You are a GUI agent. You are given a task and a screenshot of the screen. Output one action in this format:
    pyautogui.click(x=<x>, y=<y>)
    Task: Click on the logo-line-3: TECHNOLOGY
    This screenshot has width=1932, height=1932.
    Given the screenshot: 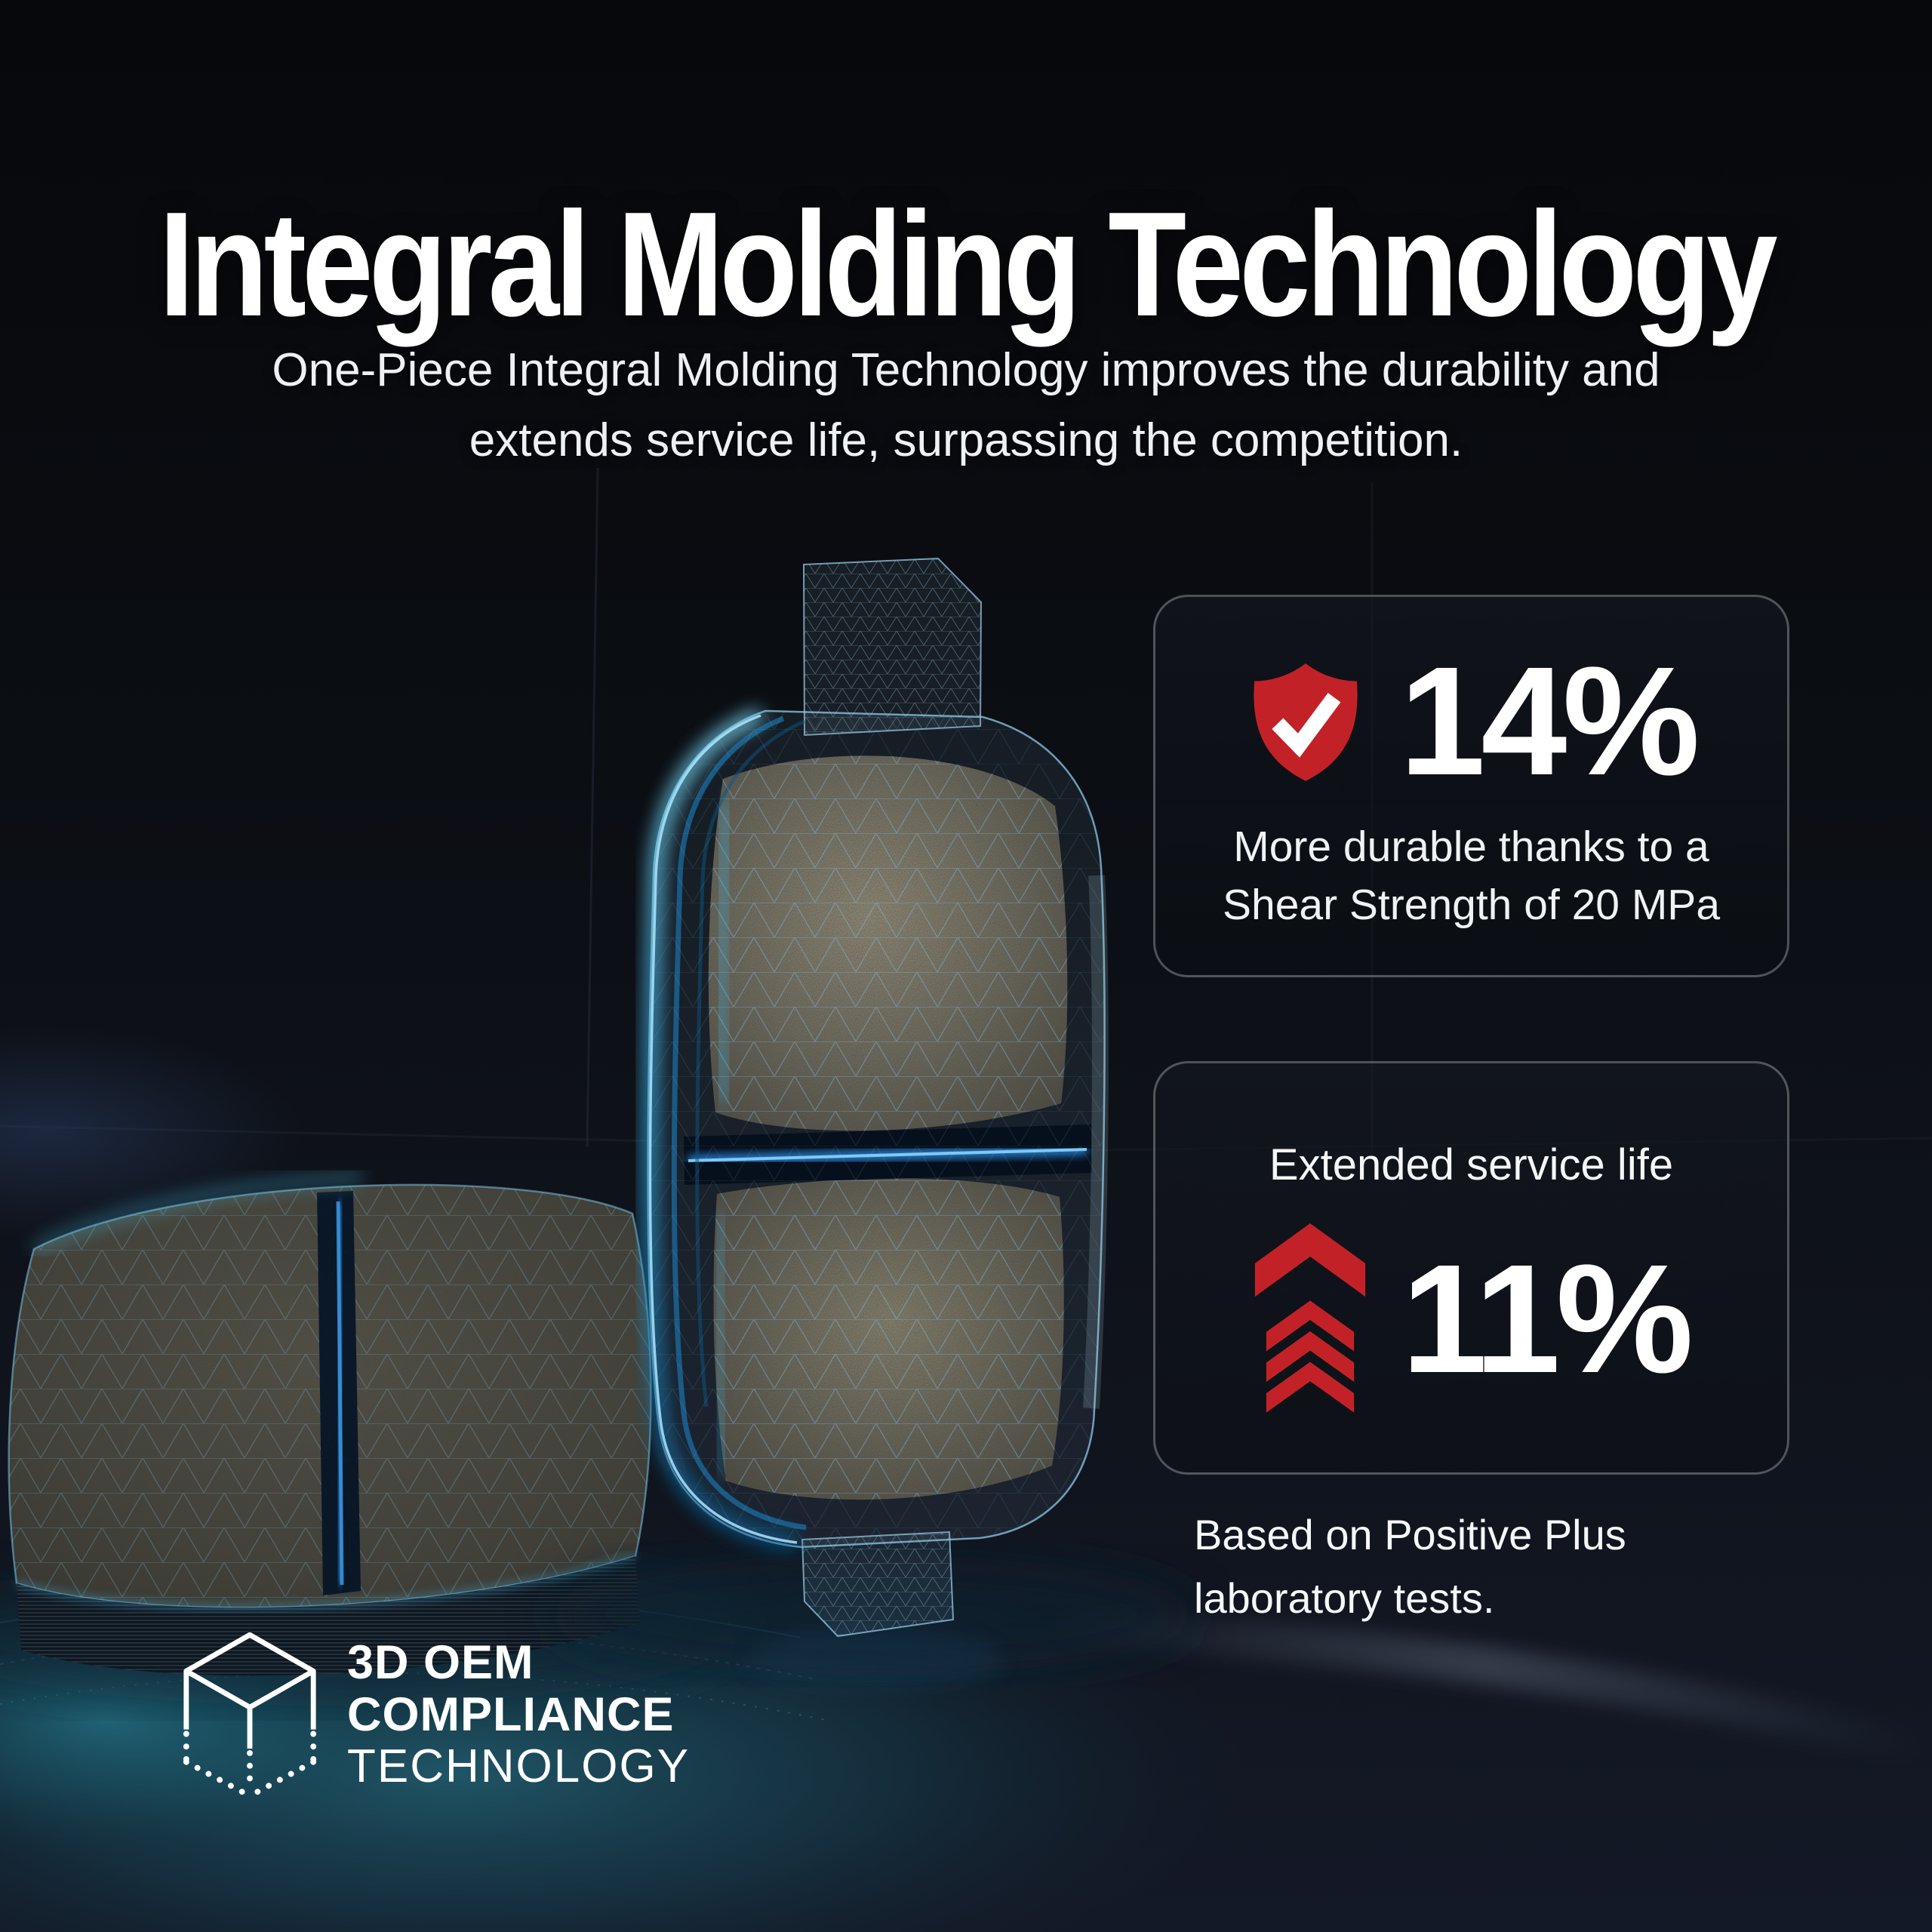 What is the action you would take?
    pyautogui.click(x=519, y=1766)
    